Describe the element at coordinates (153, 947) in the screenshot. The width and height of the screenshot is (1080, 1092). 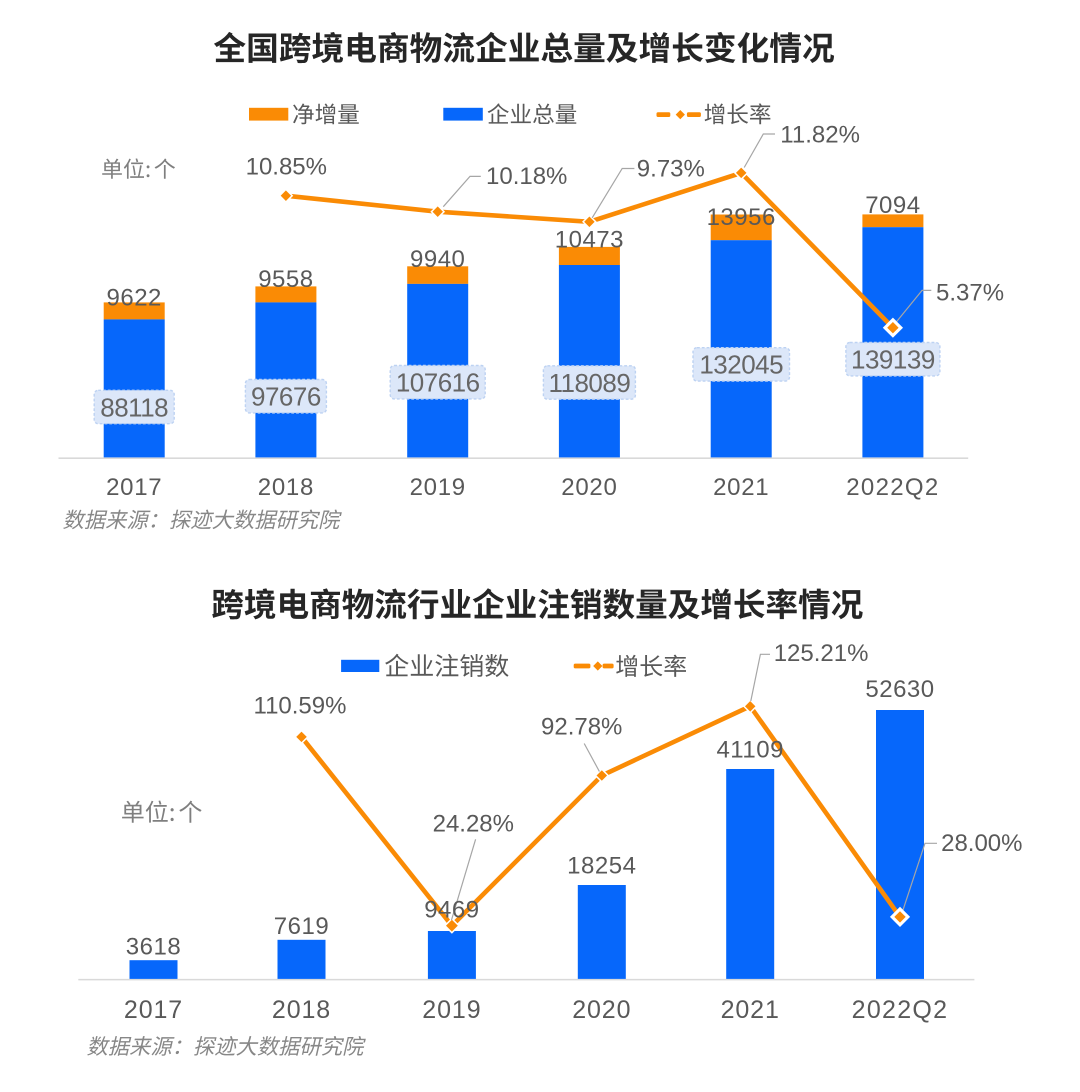
I see `svg-text: 3618` at that location.